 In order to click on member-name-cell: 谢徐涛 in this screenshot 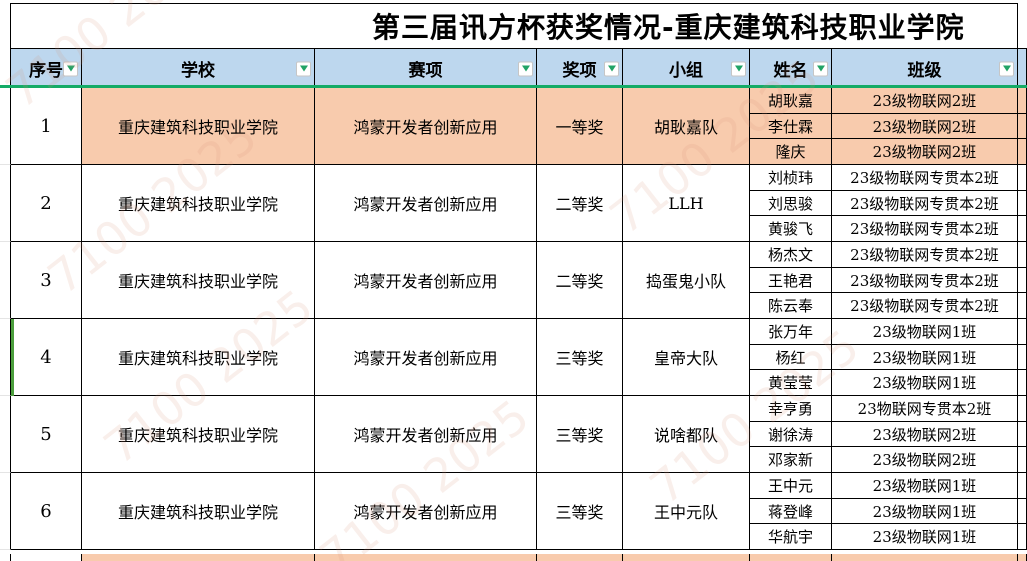, I will do `click(790, 435)`.